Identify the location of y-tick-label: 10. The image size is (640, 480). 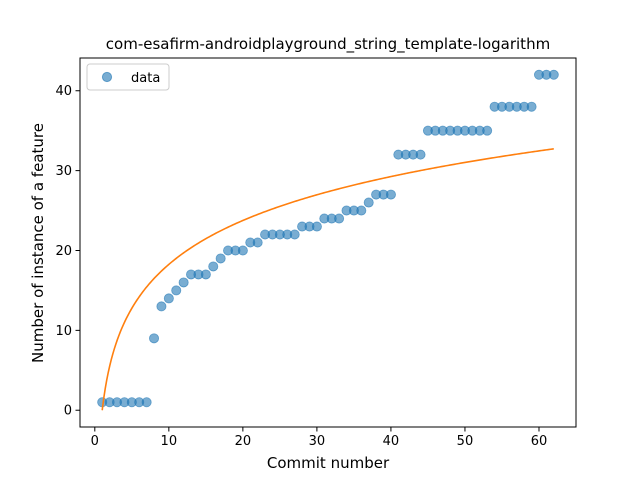
(63, 331).